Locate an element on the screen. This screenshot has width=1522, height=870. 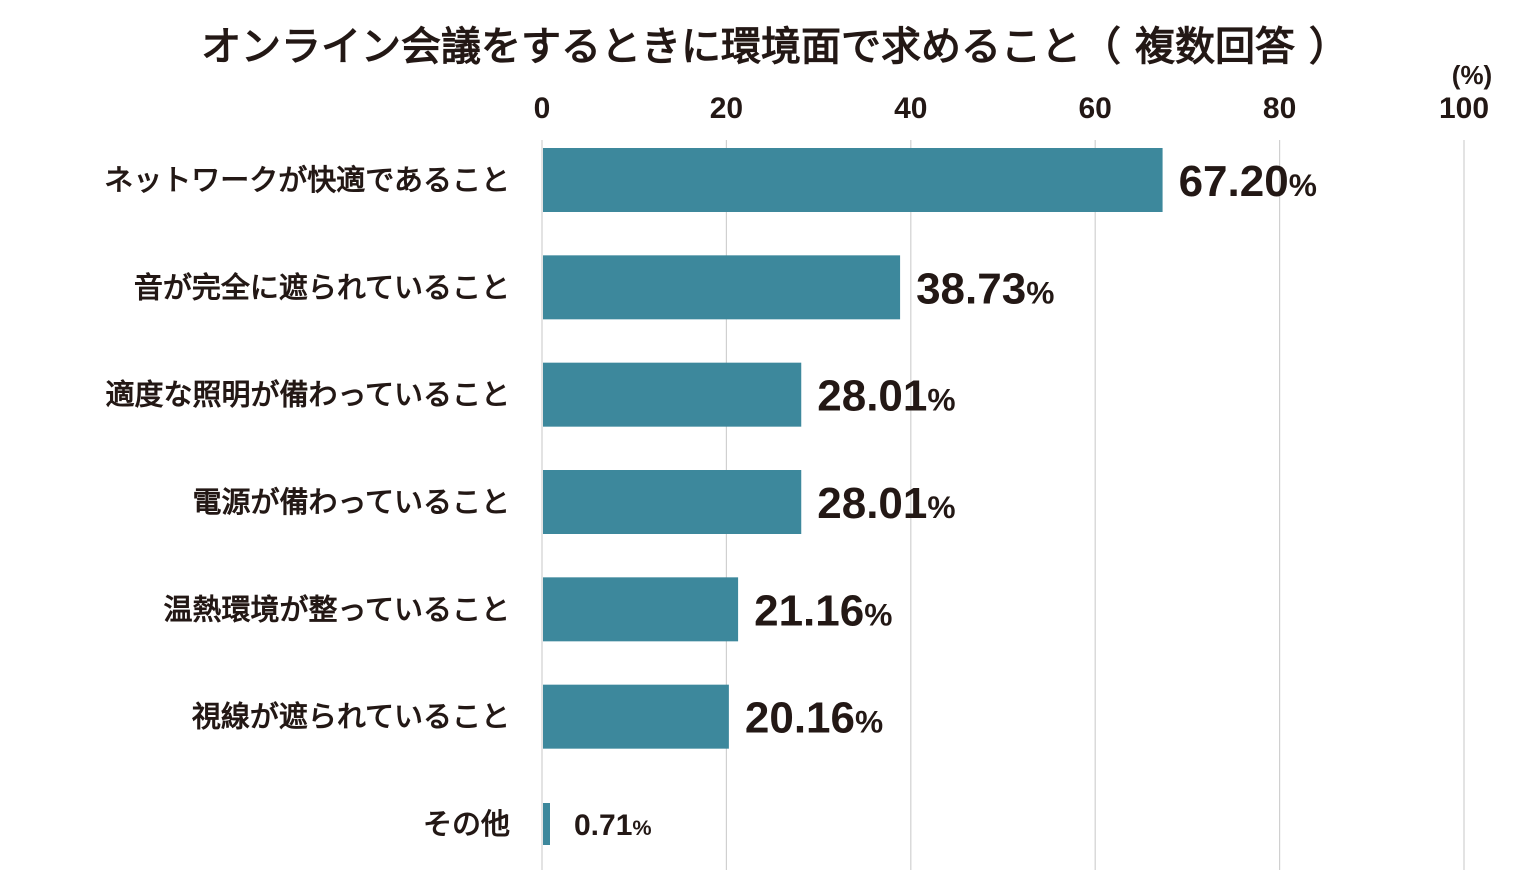
category-label: 視線が遮られていること is located at coordinates (351, 717).